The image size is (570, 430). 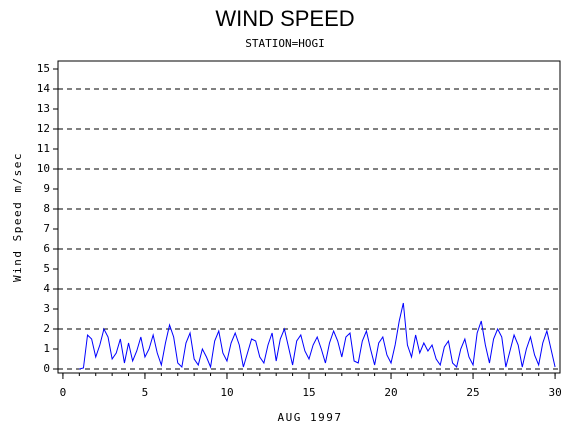 I want to click on y-tick-label: 8, so click(x=46, y=208).